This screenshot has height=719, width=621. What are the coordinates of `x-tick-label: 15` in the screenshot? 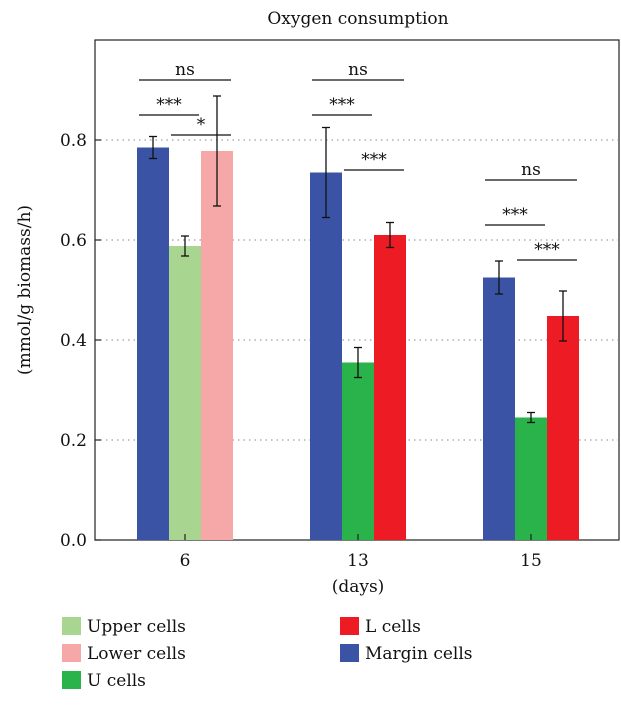 It's located at (531, 561).